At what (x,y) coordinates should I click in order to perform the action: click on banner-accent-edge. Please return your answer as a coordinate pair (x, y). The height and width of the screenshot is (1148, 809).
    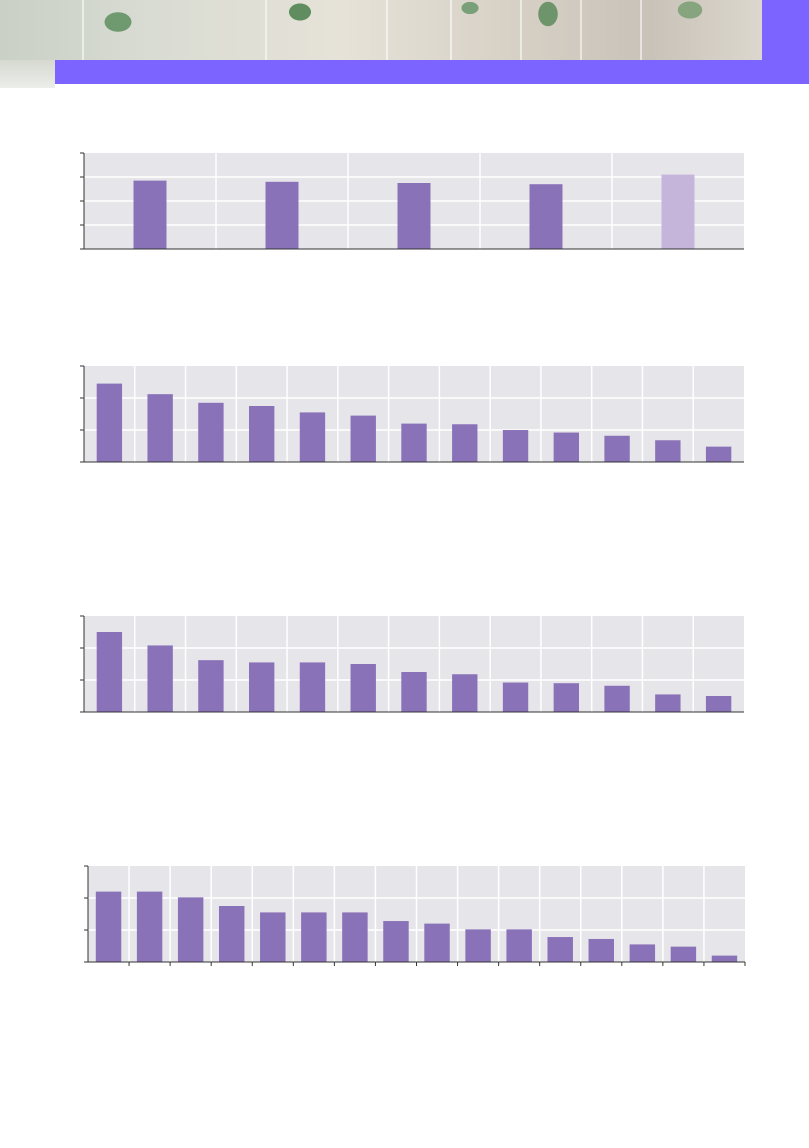
    Looking at the image, I should click on (785, 30).